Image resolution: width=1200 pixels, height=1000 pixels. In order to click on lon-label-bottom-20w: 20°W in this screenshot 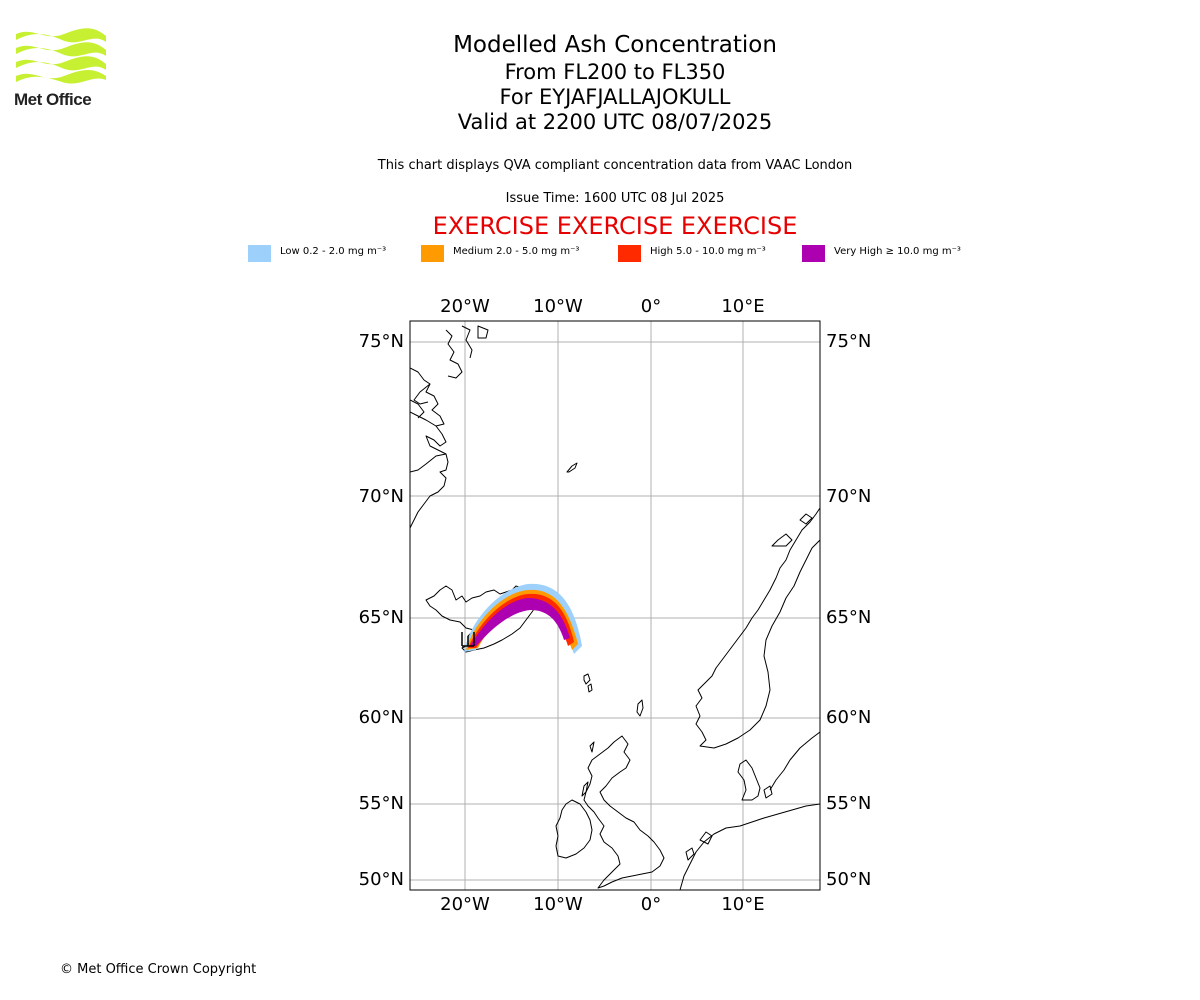, I will do `click(465, 904)`.